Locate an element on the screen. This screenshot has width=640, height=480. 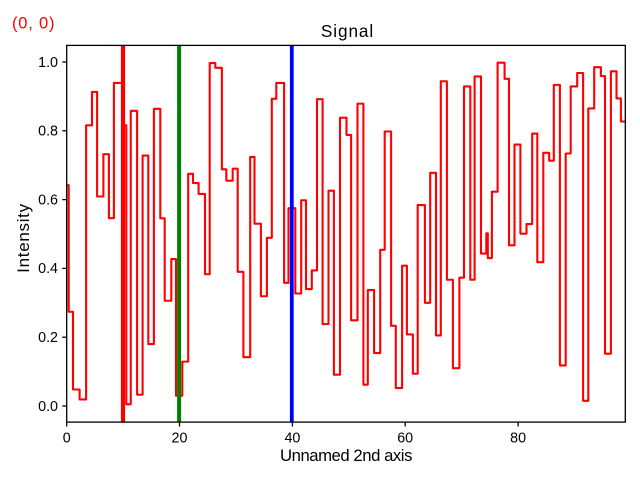
svg-text: 0.0 is located at coordinates (48, 407).